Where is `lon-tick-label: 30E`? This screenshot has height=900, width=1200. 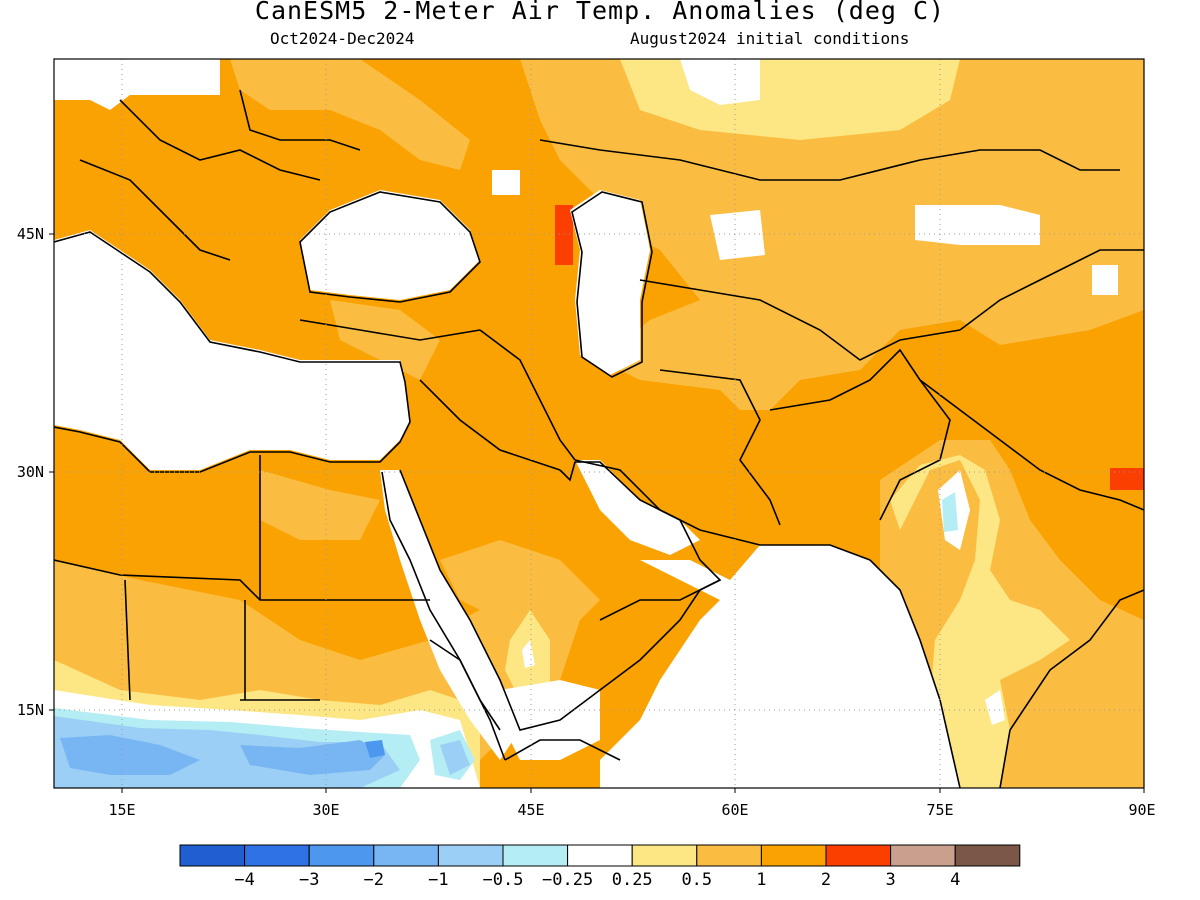 lon-tick-label: 30E is located at coordinates (325, 810).